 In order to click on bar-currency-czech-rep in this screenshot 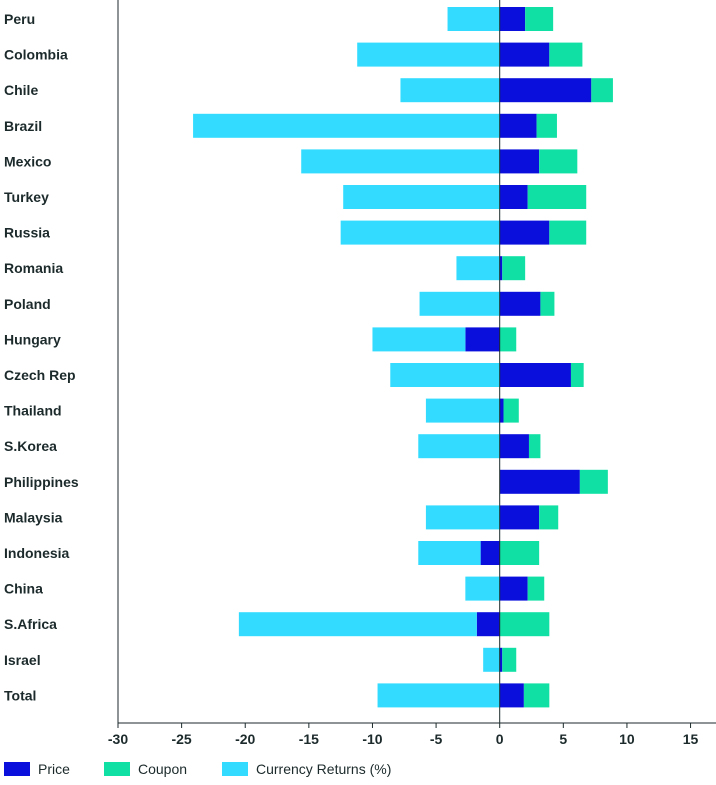, I will do `click(445, 375)`.